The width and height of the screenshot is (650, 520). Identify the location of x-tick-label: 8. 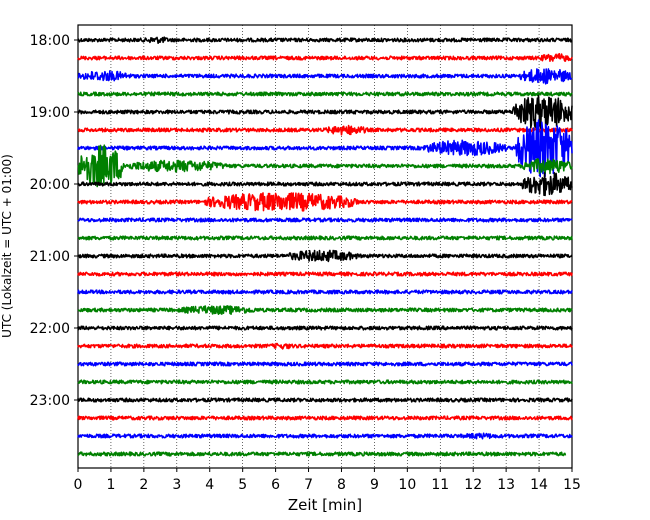
(341, 485).